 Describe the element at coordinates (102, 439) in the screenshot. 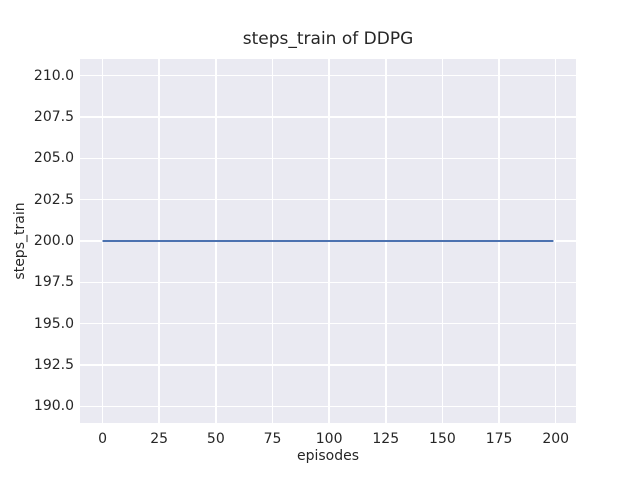

I see `x-tick-label: 0` at that location.